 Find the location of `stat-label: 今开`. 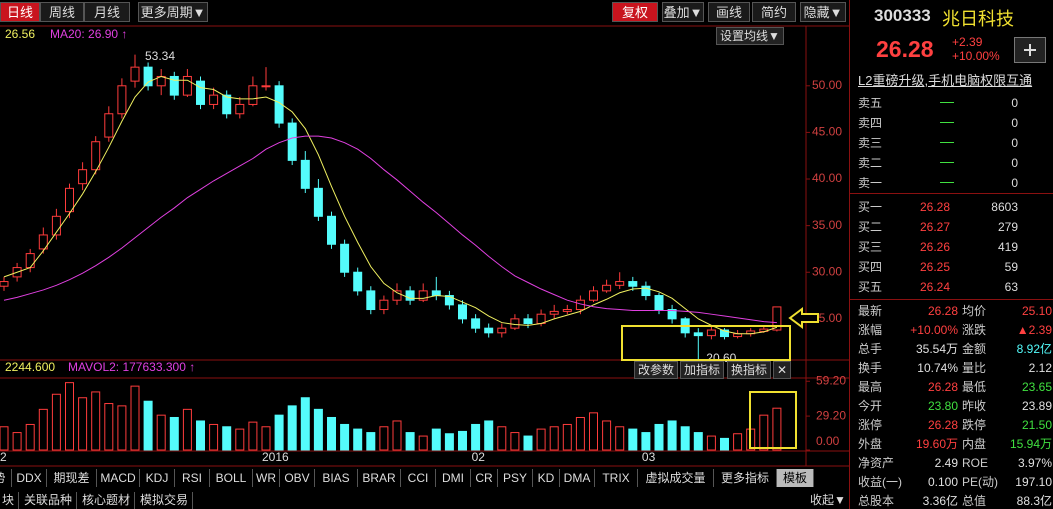

stat-label: 今开 is located at coordinates (870, 406).